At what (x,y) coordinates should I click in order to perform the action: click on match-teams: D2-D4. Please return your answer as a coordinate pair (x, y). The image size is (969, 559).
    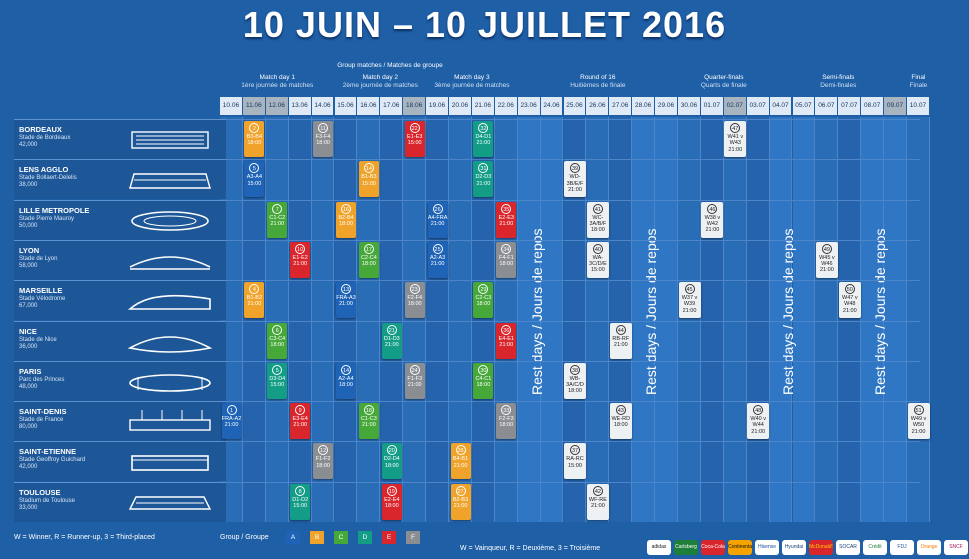
    Looking at the image, I should click on (391, 459).